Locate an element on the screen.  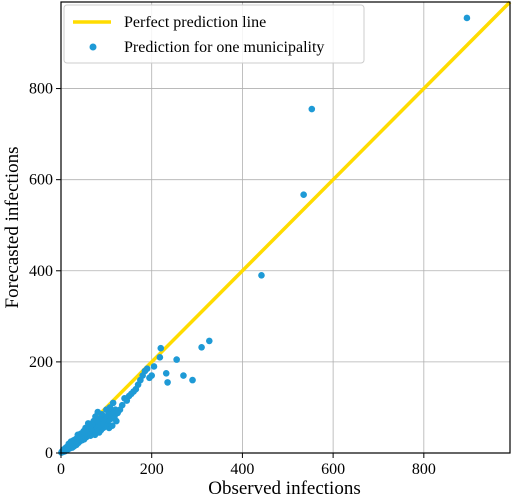
legend-points-label: Prediction for one municipality is located at coordinates (224, 47).